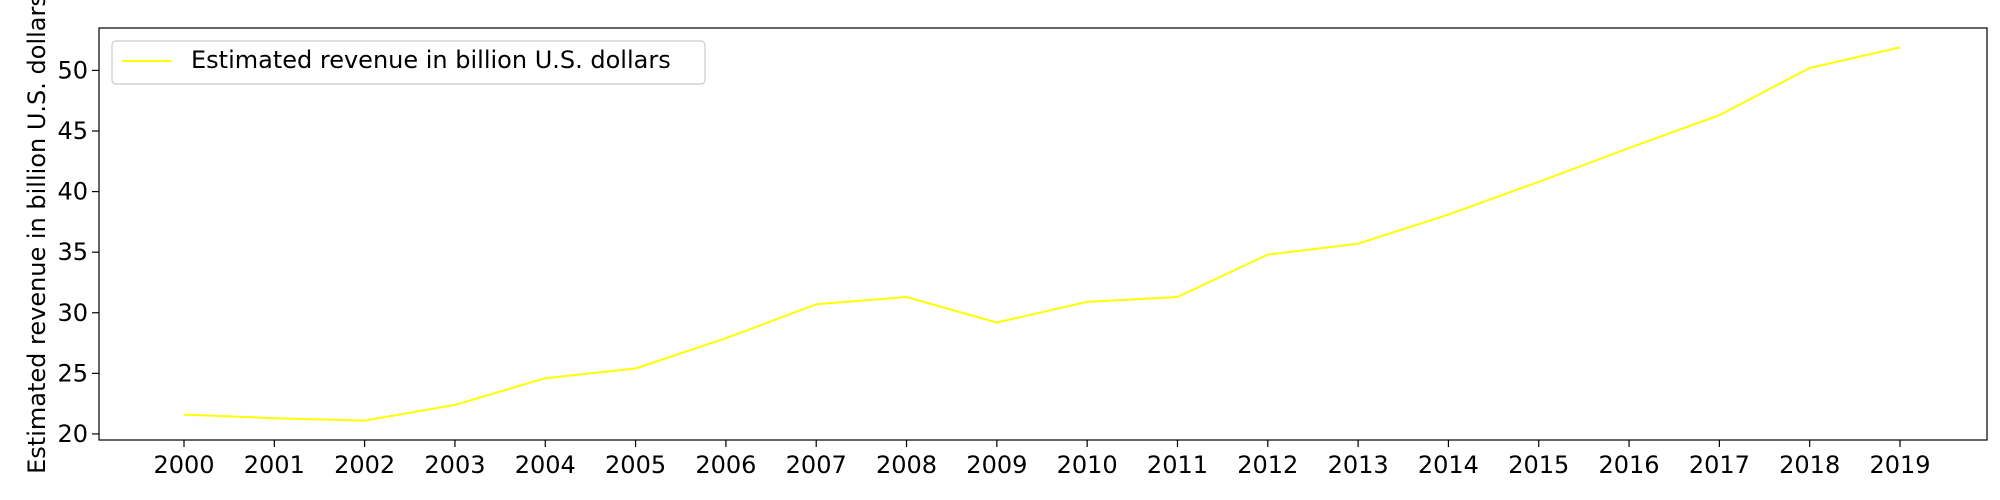  I want to click on y-tick-label: 25, so click(72, 373).